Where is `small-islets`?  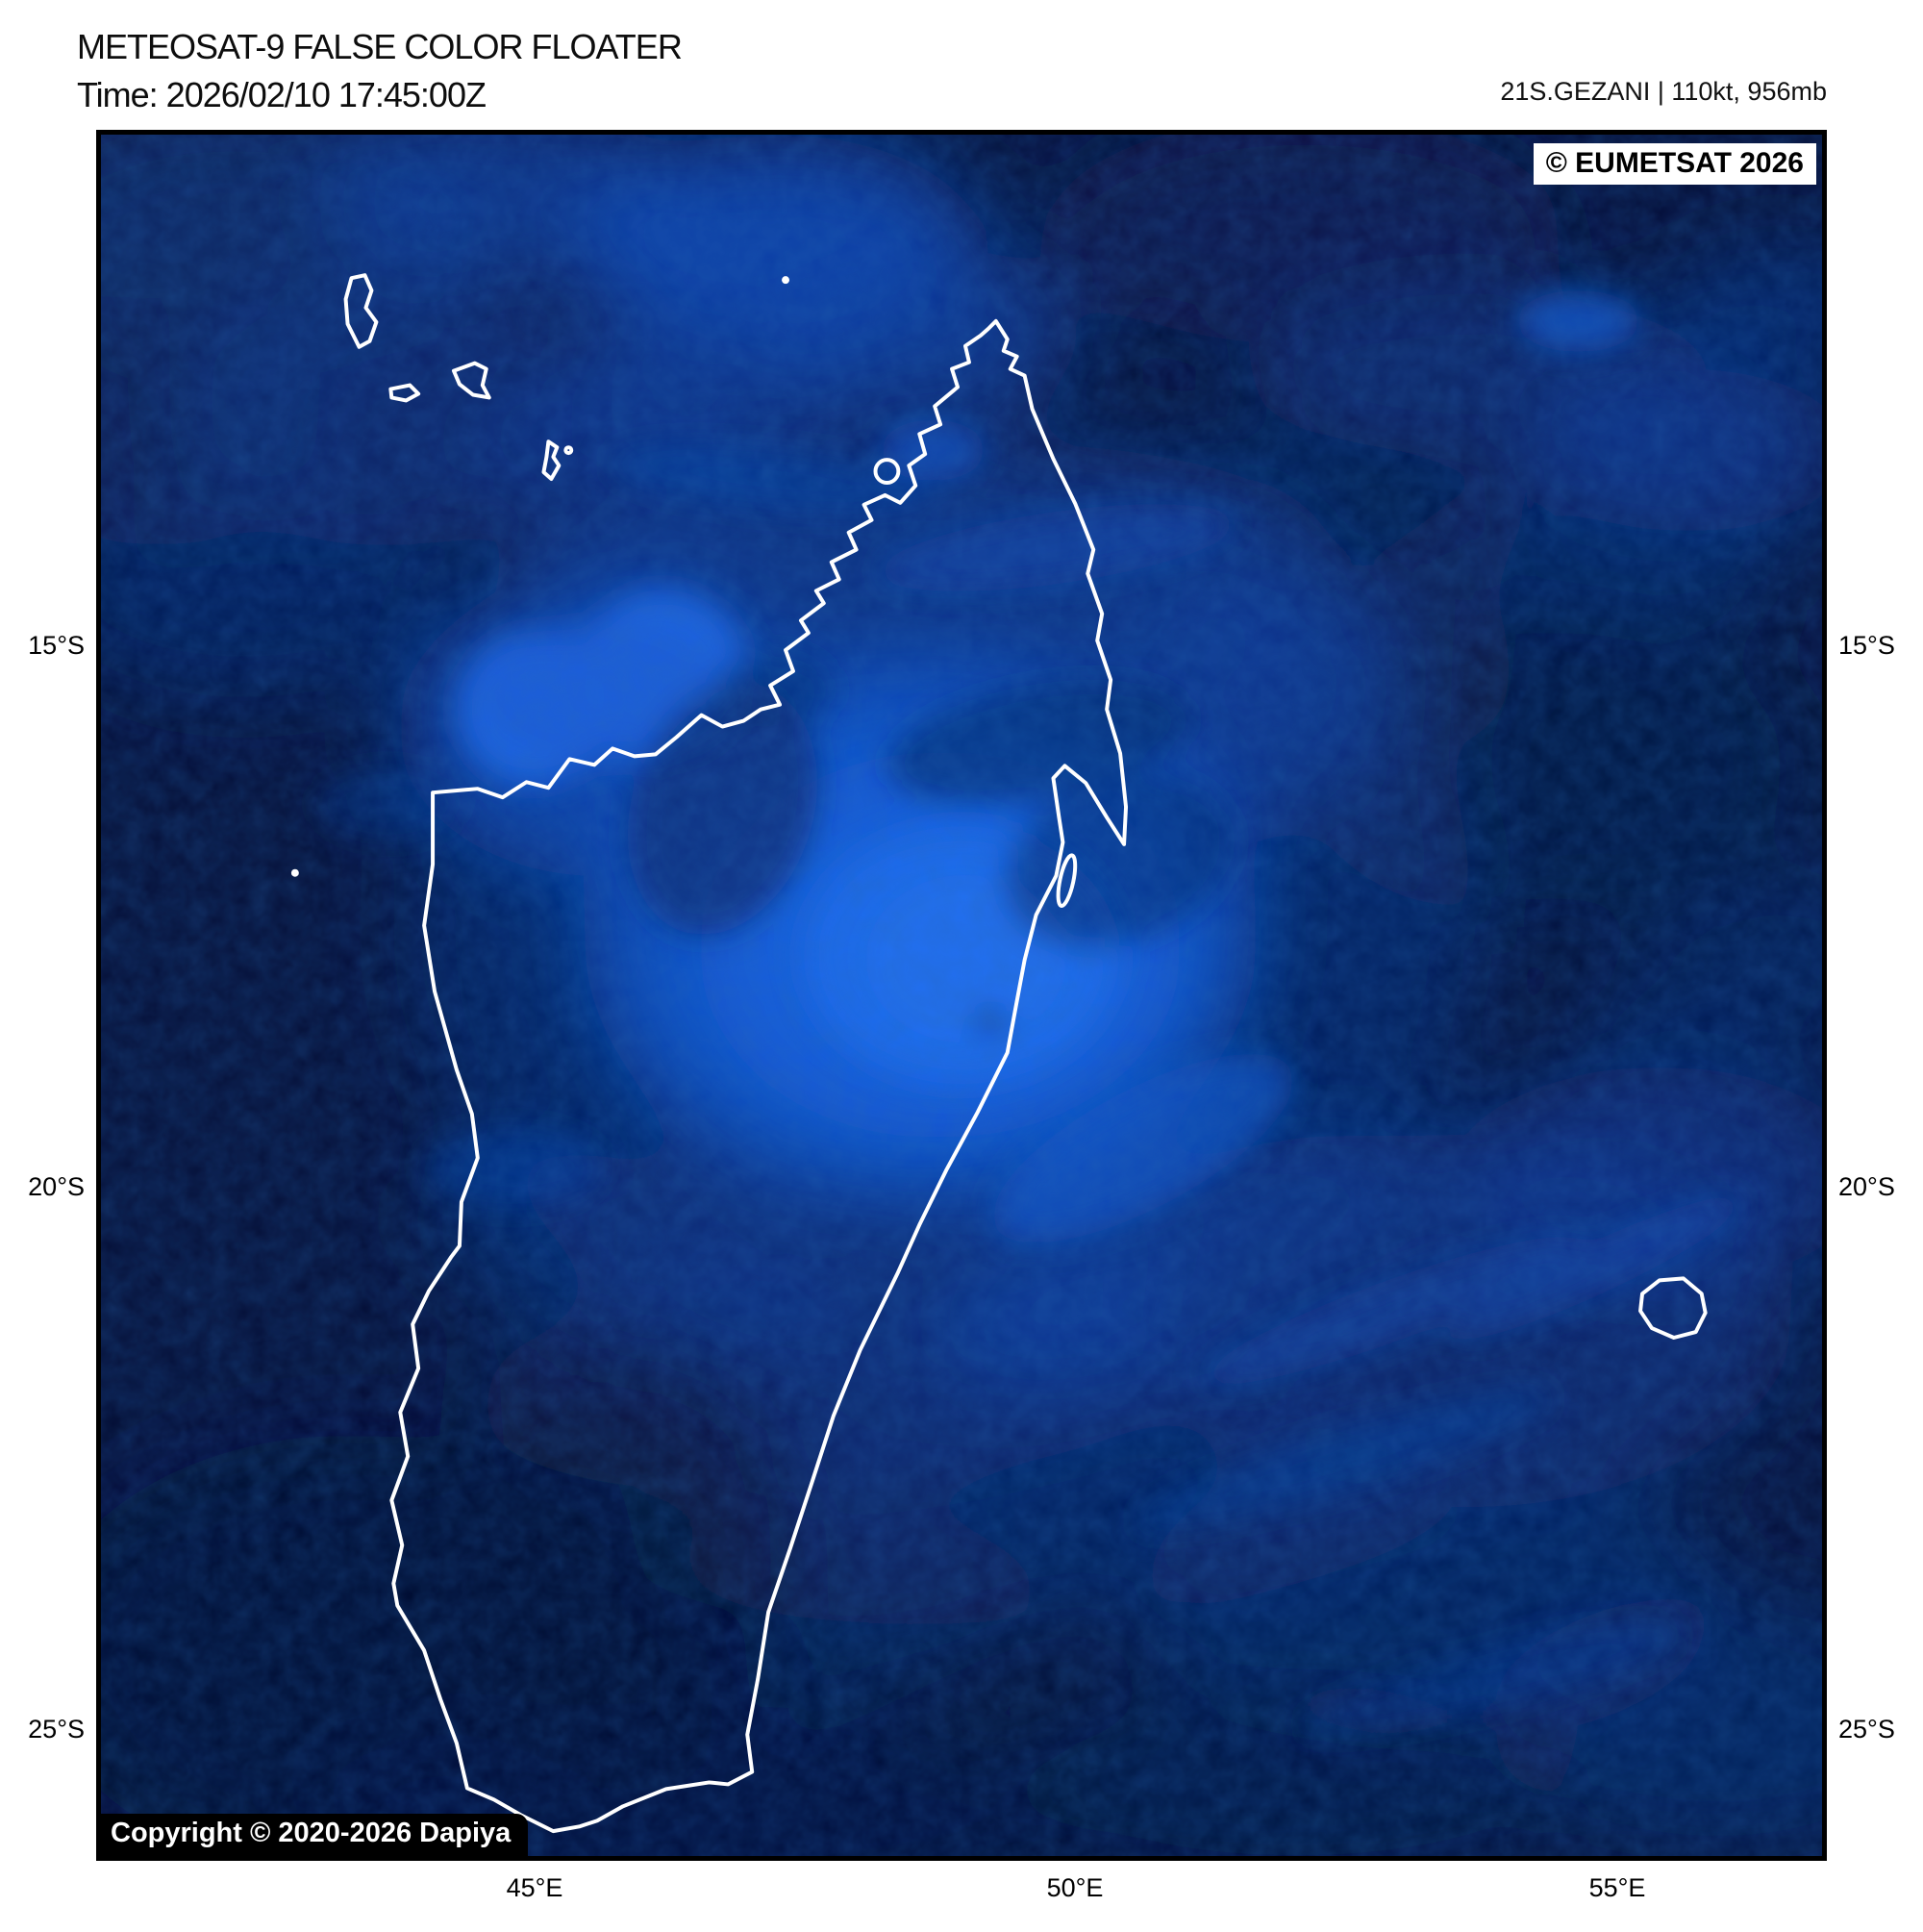 small-islets is located at coordinates (540, 576).